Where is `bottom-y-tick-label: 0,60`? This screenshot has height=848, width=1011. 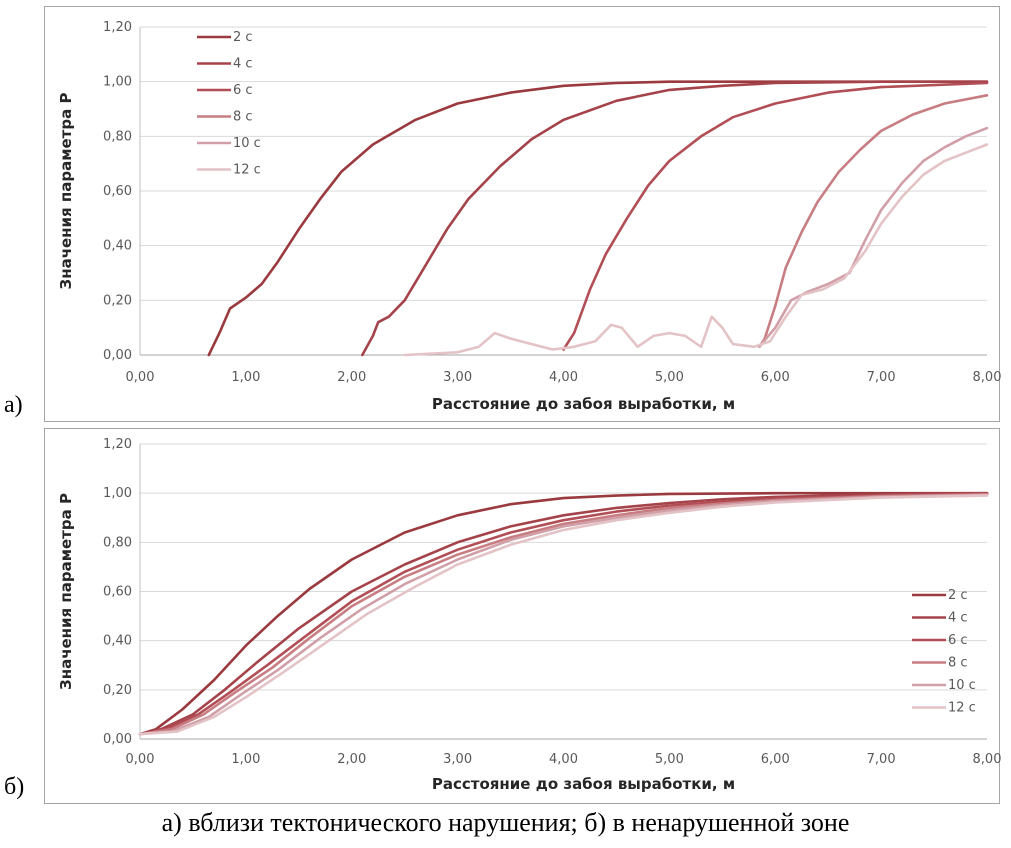 bottom-y-tick-label: 0,60 is located at coordinates (117, 592).